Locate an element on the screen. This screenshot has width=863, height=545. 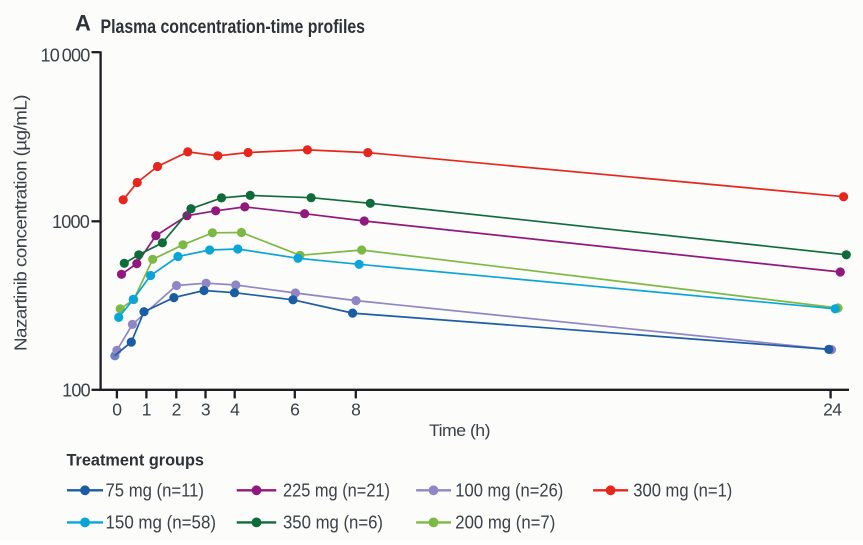
svg-text: 300 mg (n=1) is located at coordinates (682, 491).